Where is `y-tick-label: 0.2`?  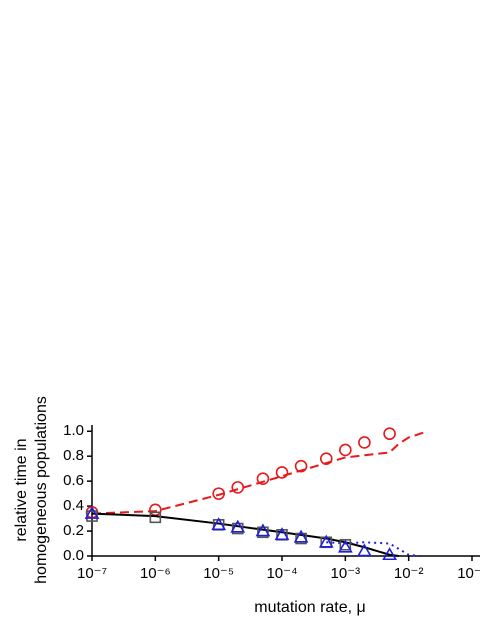 y-tick-label: 0.2 is located at coordinates (73, 530).